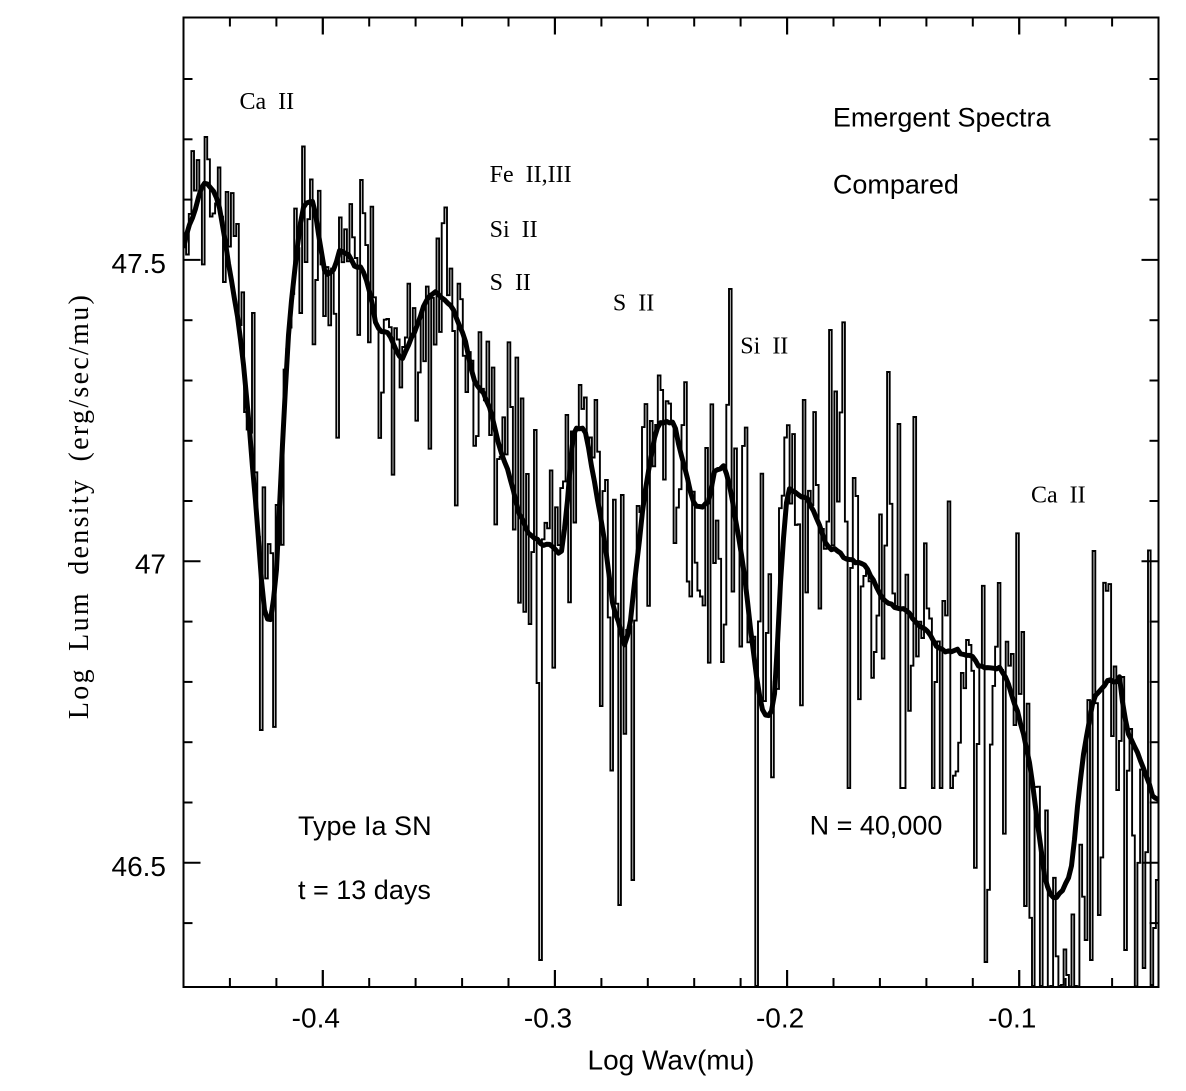 This screenshot has width=1186, height=1091. I want to click on svg-text: Log Lum density (erg/sec/mu), so click(79, 506).